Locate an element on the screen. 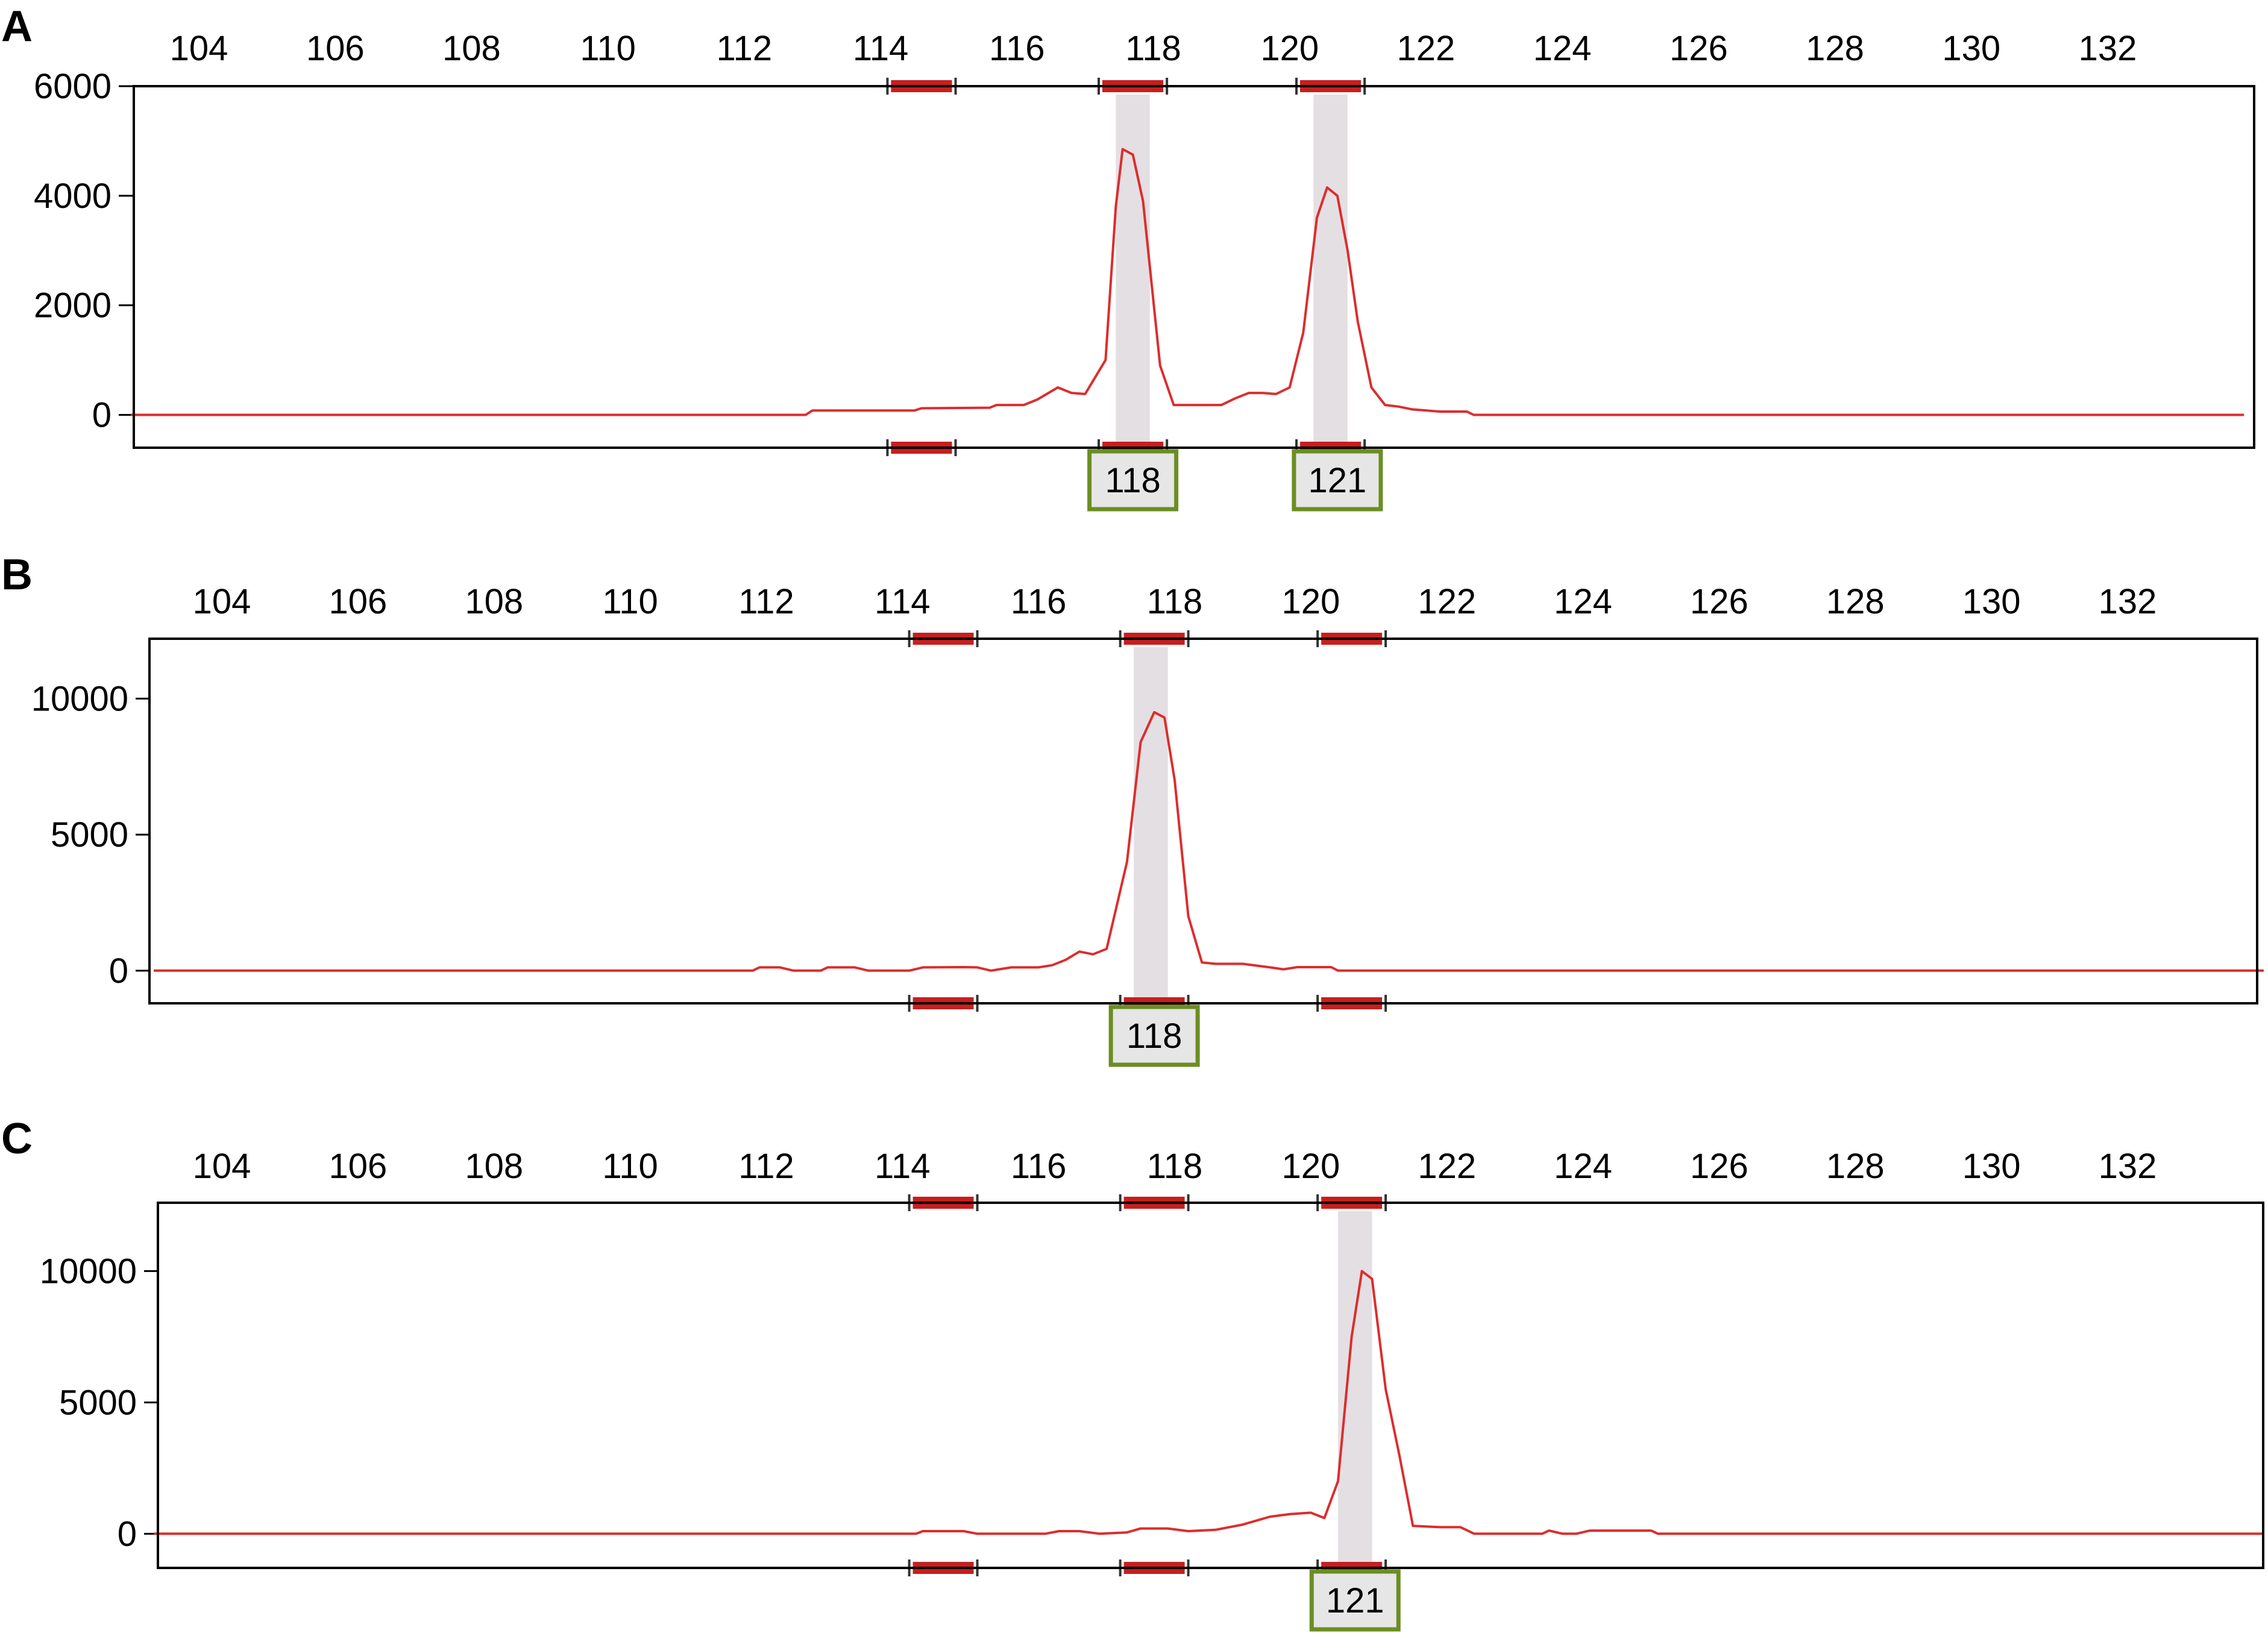 This screenshot has height=1636, width=2268. panel-letter: A is located at coordinates (17, 26).